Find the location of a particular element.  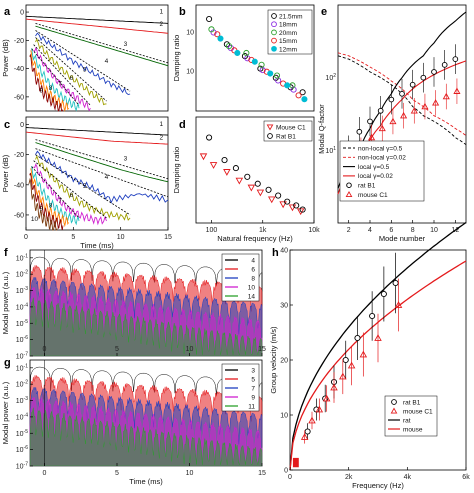

legend-marker-18mm is located at coordinates (274, 24).